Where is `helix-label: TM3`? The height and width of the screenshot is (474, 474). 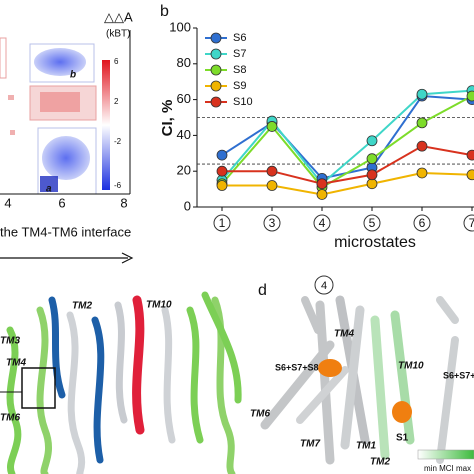
helix-label: TM3 is located at coordinates (10, 341).